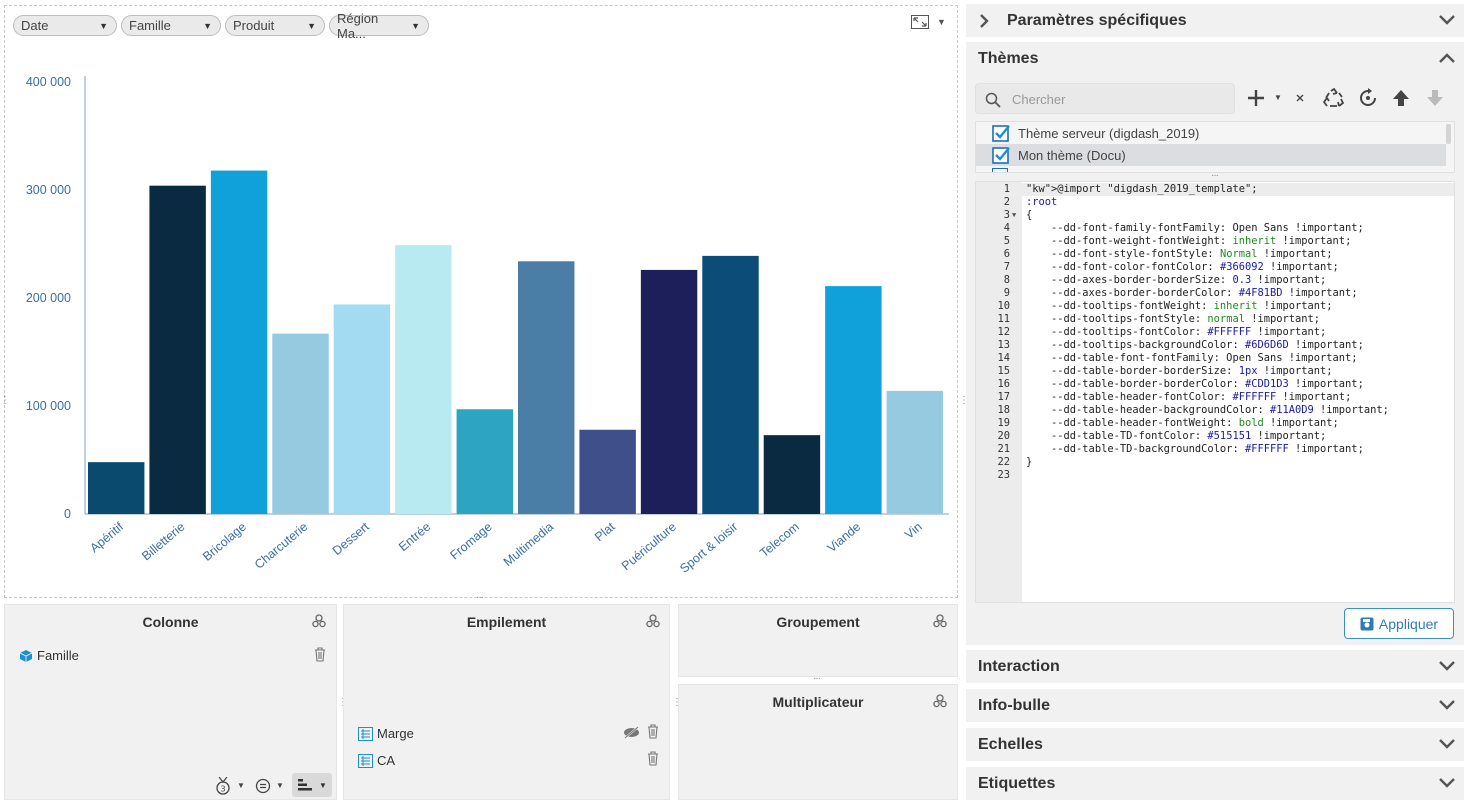 This screenshot has width=1471, height=804. I want to click on filter-date: Date ▼, so click(65, 25).